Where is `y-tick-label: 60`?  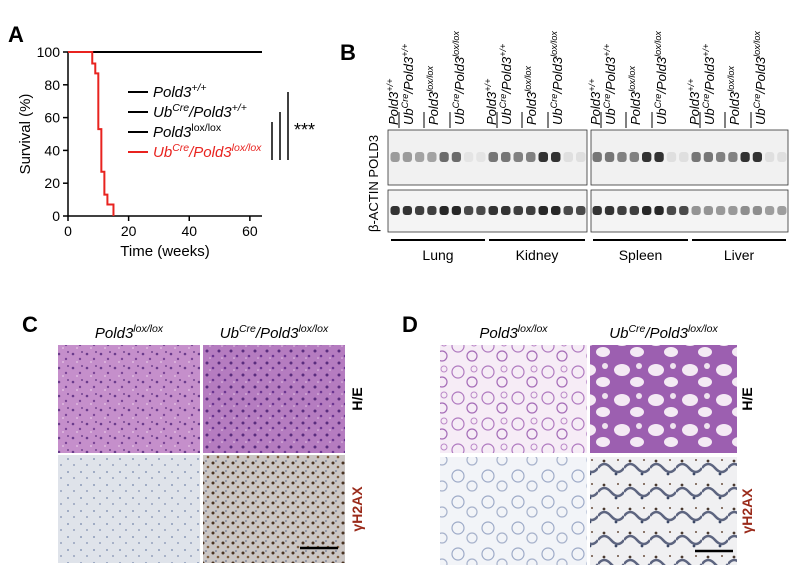
y-tick-label: 60 is located at coordinates (52, 118).